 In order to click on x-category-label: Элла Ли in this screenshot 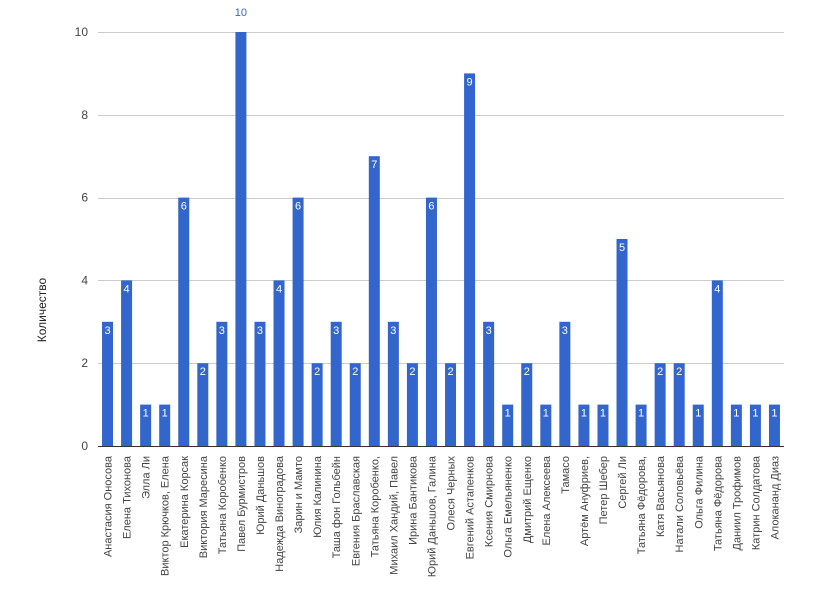, I will do `click(147, 477)`.